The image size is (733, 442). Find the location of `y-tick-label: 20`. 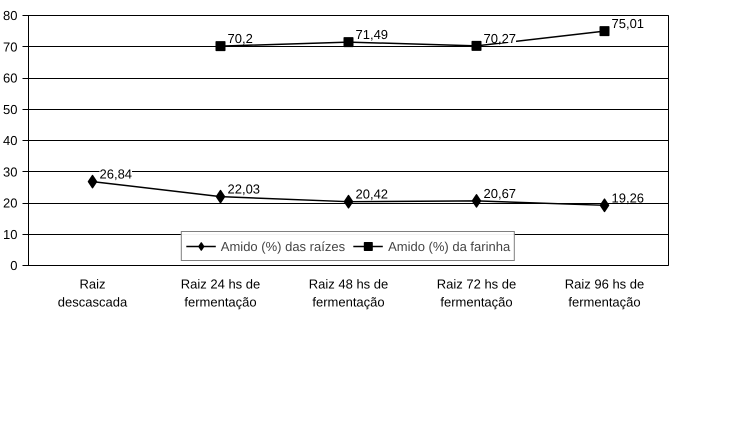

y-tick-label: 20 is located at coordinates (10, 203).